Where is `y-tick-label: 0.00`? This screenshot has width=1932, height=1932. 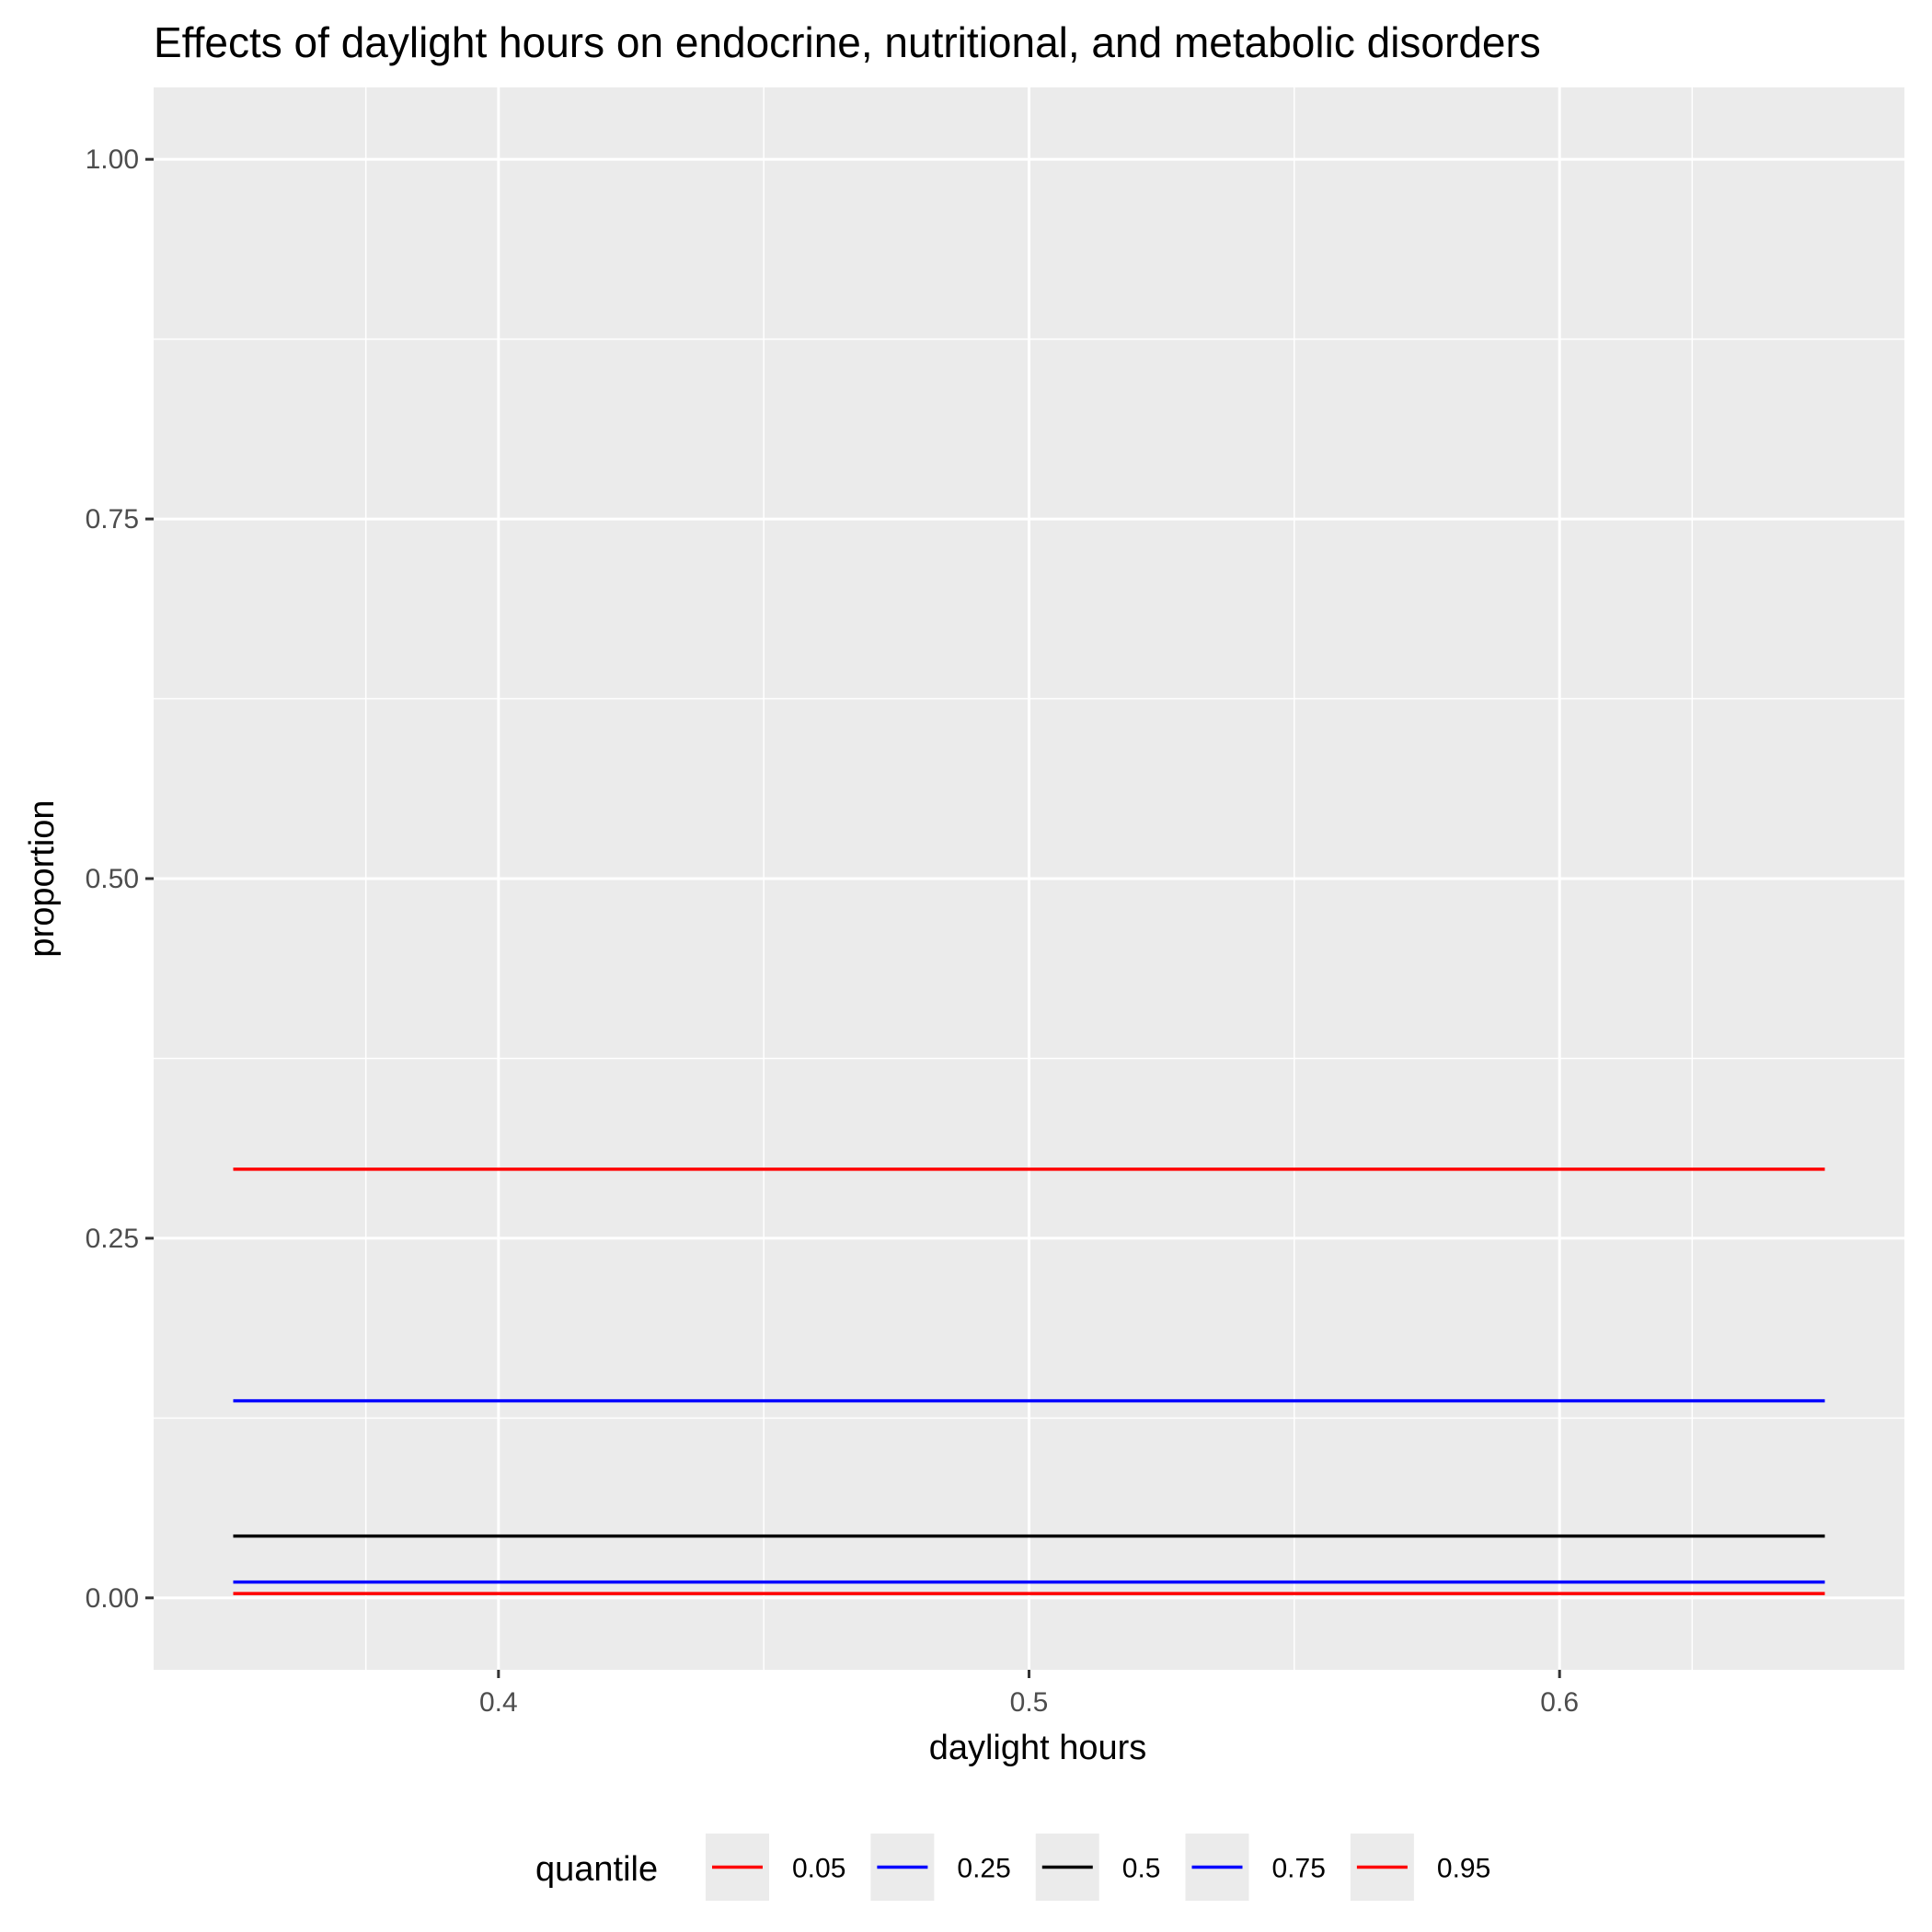
y-tick-label: 0.00 is located at coordinates (112, 1598).